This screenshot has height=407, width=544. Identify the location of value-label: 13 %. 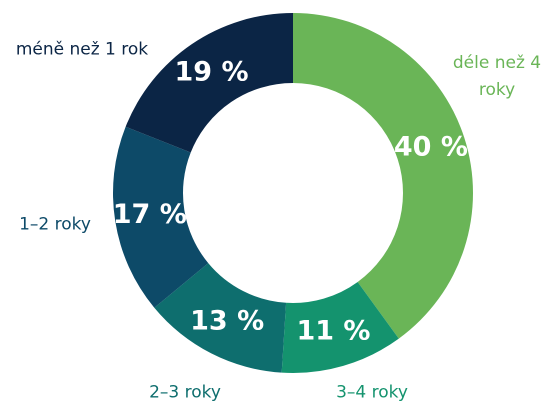
(227, 321).